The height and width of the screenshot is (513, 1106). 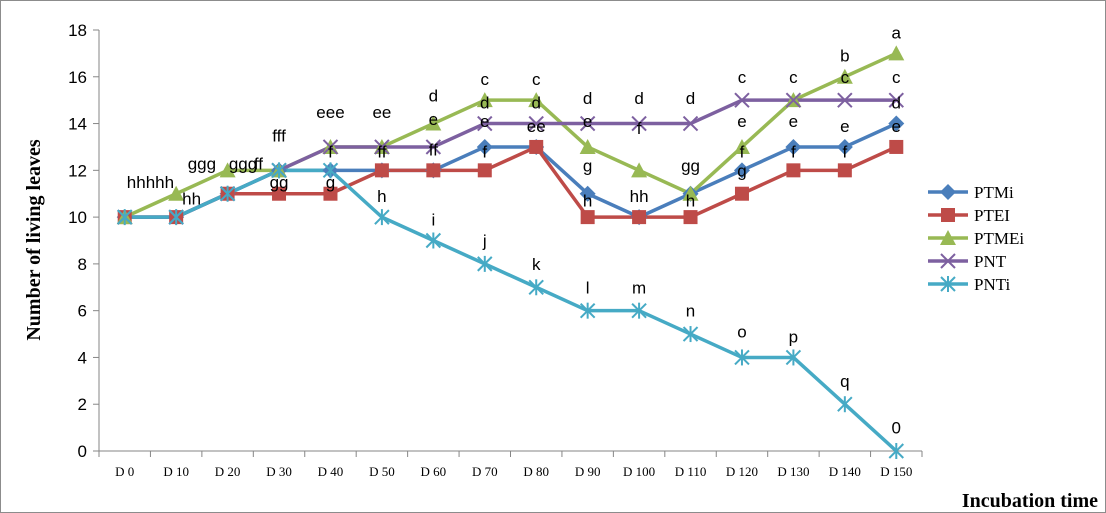 What do you see at coordinates (588, 287) in the screenshot?
I see `annotation-label: l` at bounding box center [588, 287].